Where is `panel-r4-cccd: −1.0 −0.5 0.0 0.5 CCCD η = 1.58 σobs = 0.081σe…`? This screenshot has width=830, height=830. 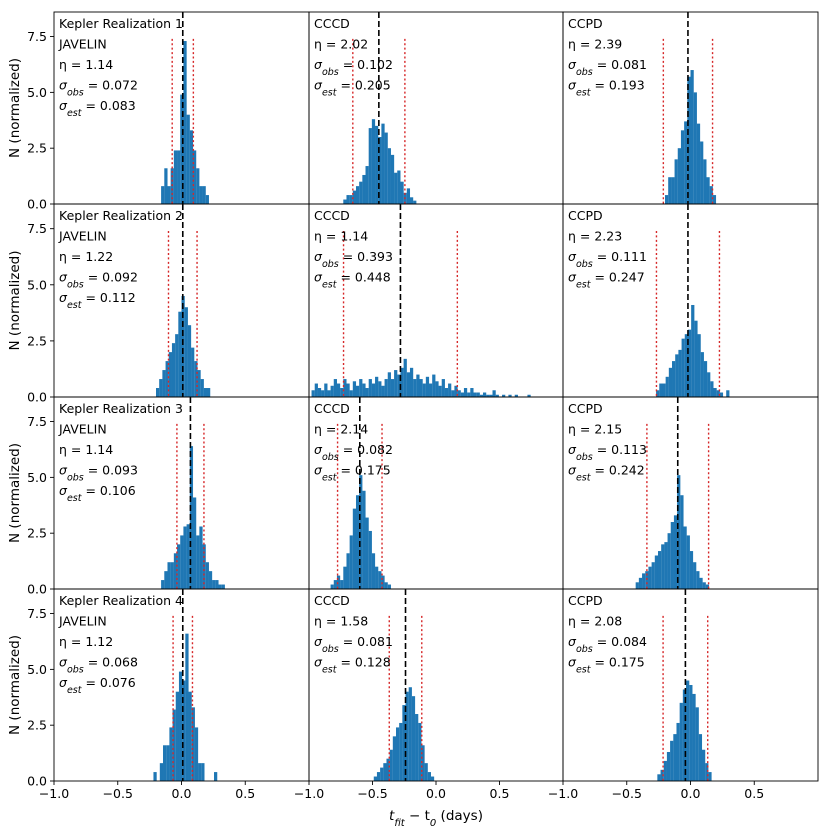
panel-r4-cccd: −1.0 −0.5 0.0 0.5 CCCD η = 1.58 σobs = 0.081σe… is located at coordinates (429, 694).